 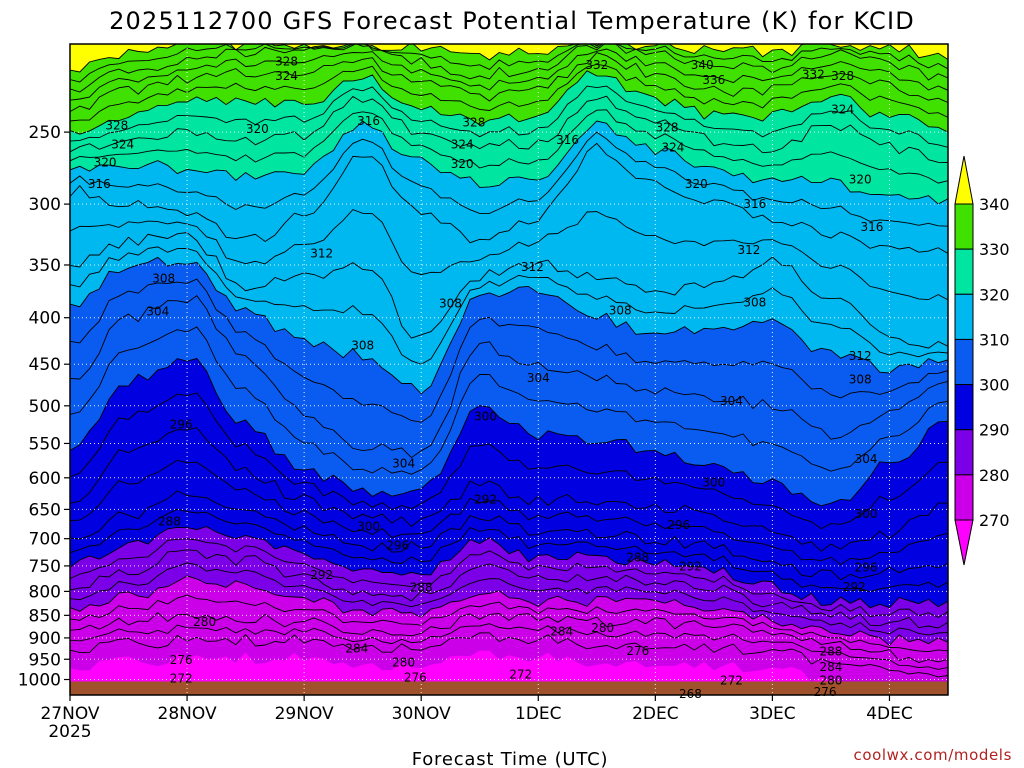 What do you see at coordinates (45, 616) in the screenshot?
I see `y-tick-label: 850` at bounding box center [45, 616].